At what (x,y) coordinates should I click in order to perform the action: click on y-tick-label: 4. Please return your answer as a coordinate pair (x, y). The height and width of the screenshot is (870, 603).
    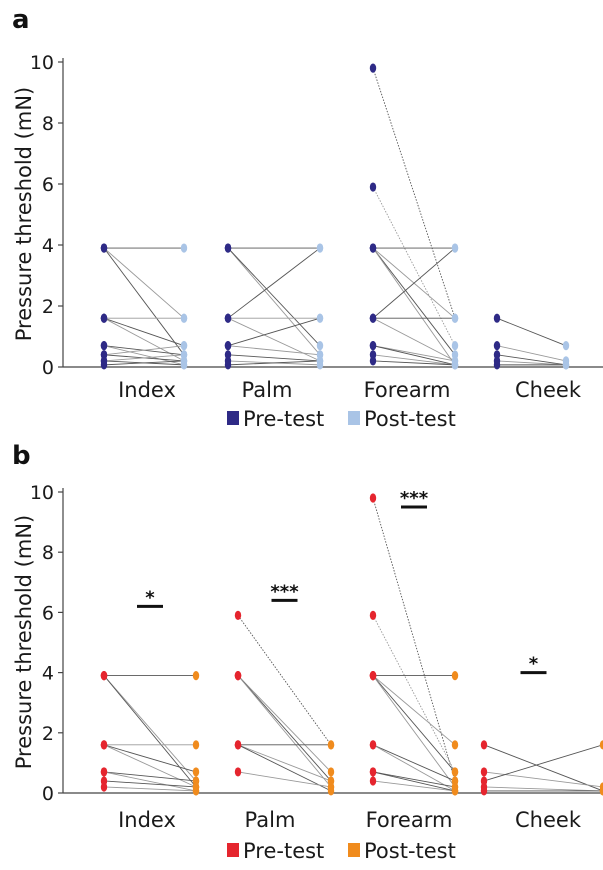
    Looking at the image, I should click on (48, 674).